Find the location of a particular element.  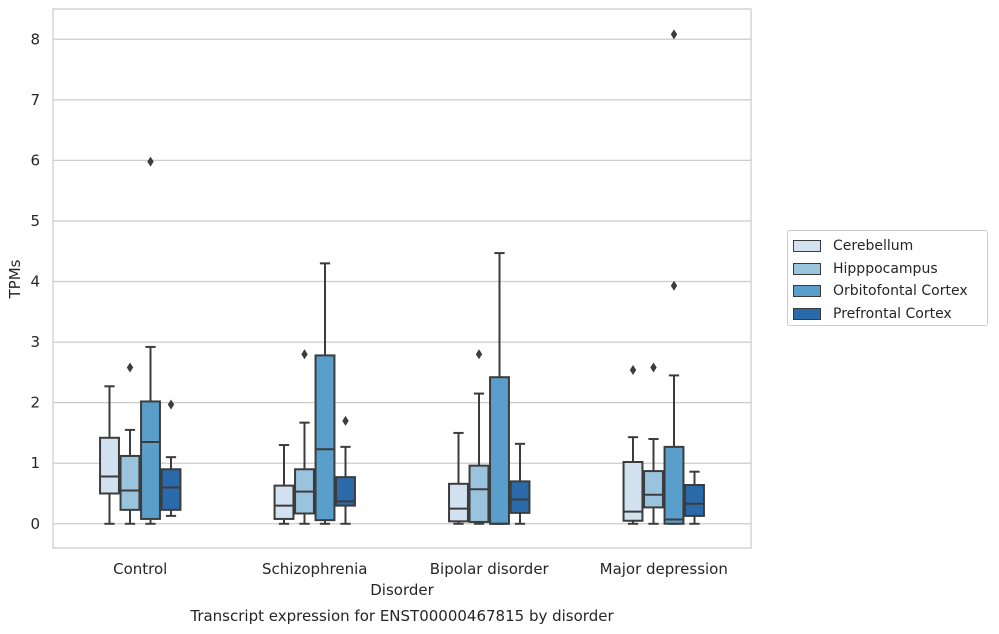

y-tick-label: 1 is located at coordinates (35, 463).